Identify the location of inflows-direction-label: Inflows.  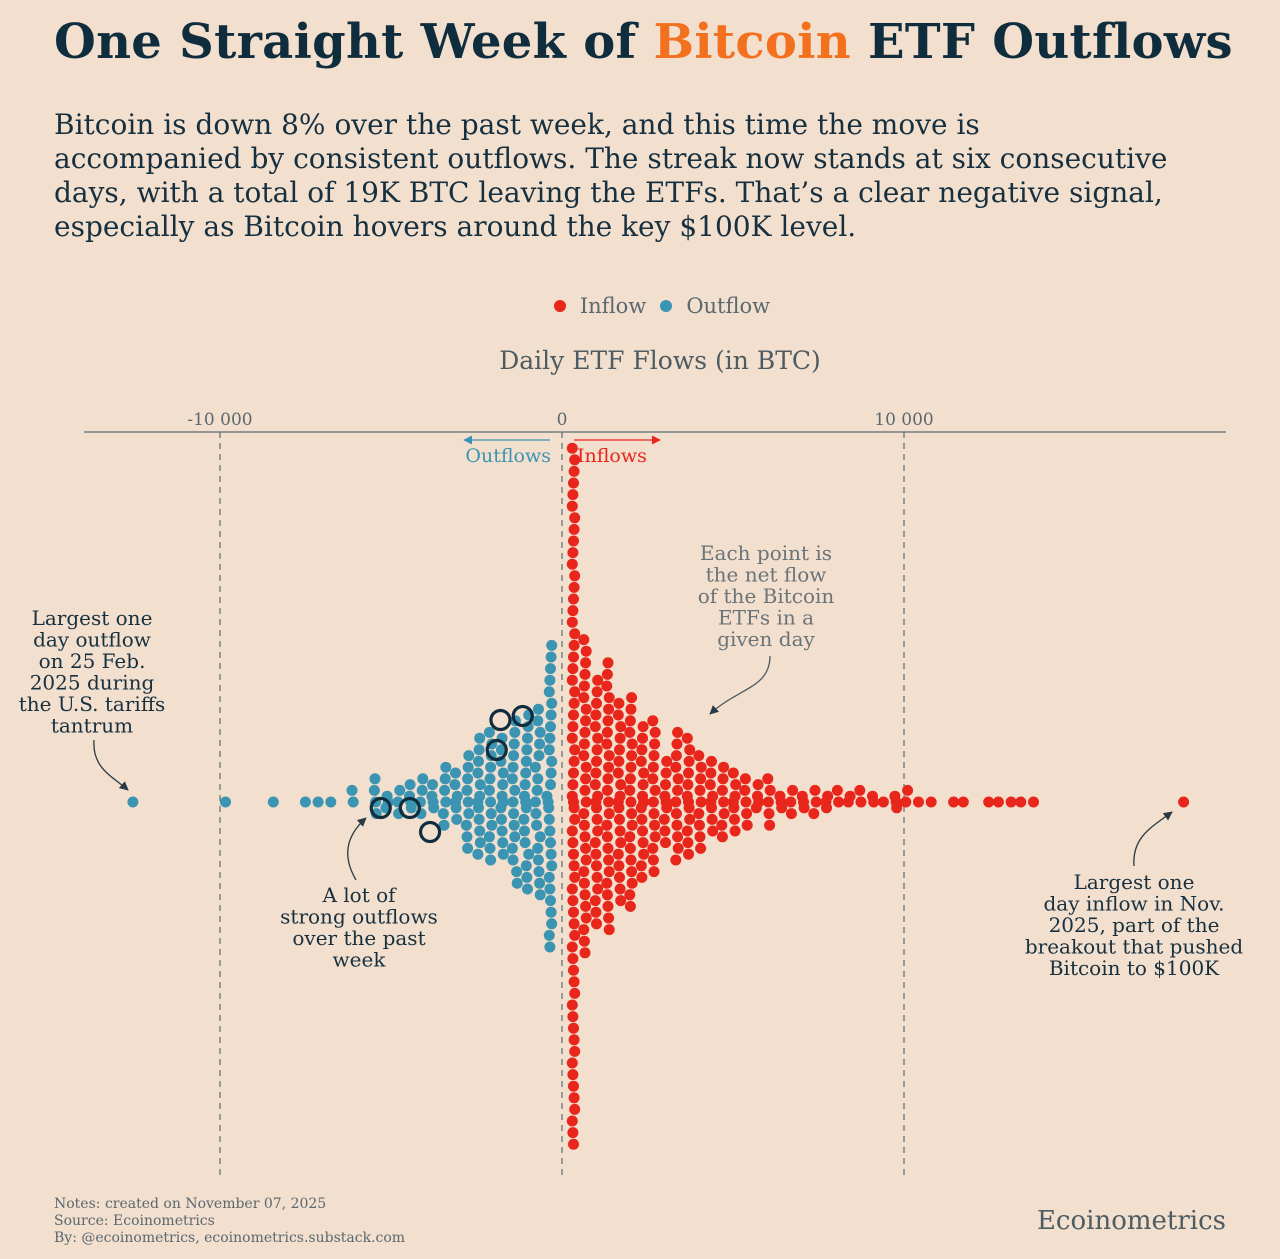
(612, 456).